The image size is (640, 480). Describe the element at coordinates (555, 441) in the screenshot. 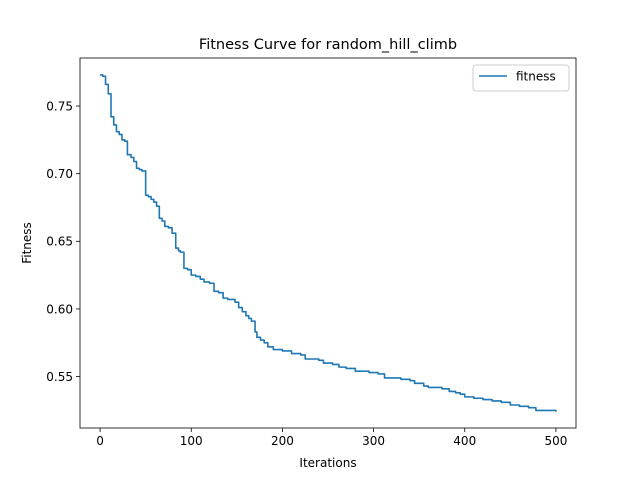

I see `x-tick-label: 500` at that location.